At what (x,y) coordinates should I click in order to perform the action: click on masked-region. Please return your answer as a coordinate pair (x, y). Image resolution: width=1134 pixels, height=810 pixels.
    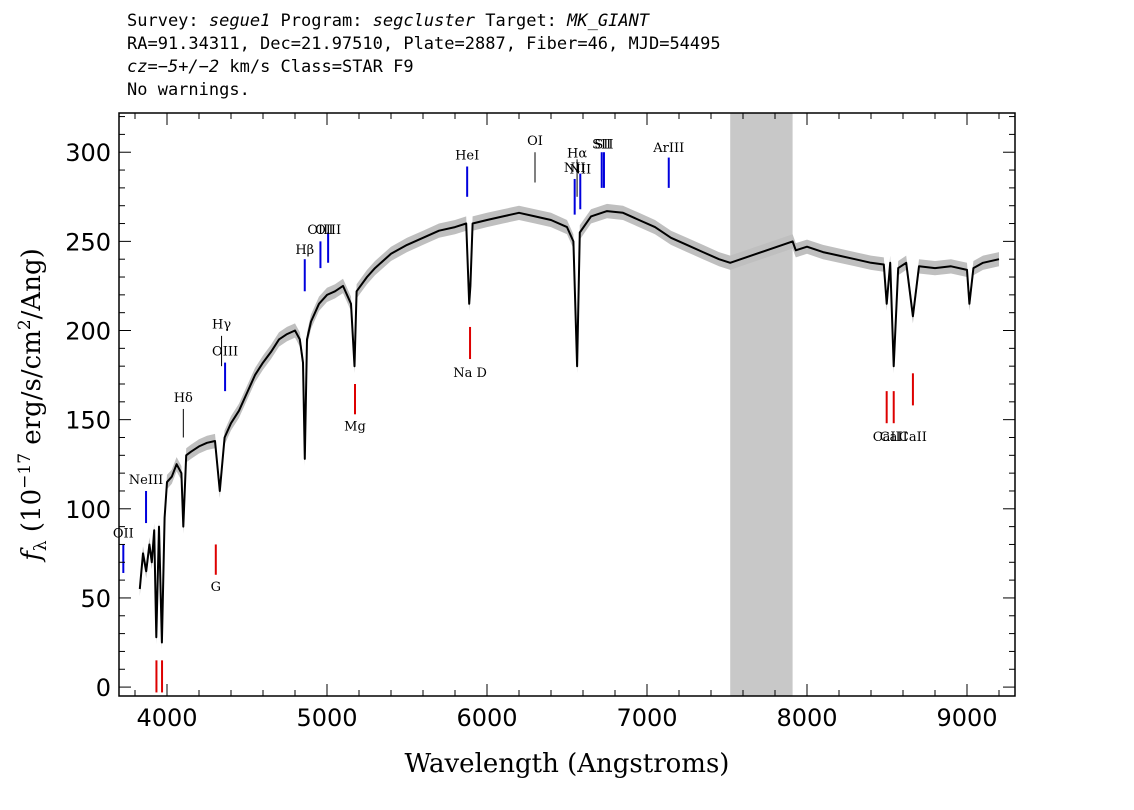
    Looking at the image, I should click on (761, 404).